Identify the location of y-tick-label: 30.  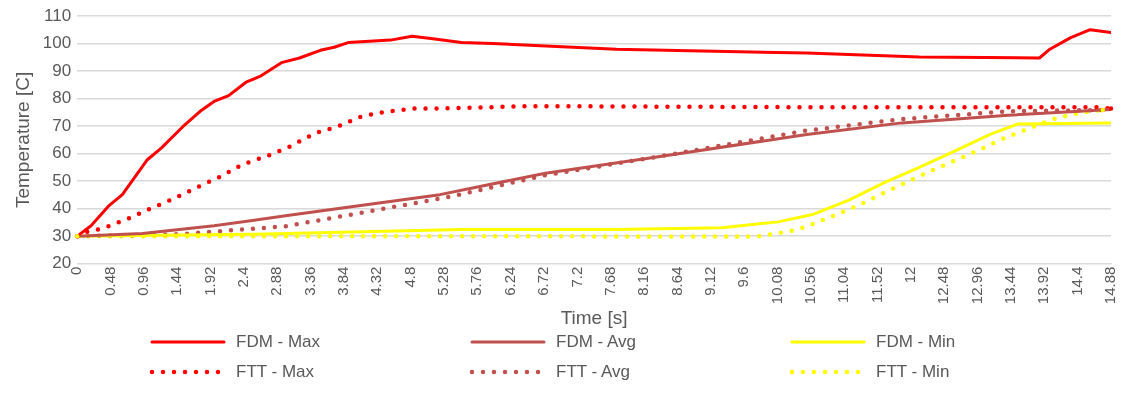
(62, 235).